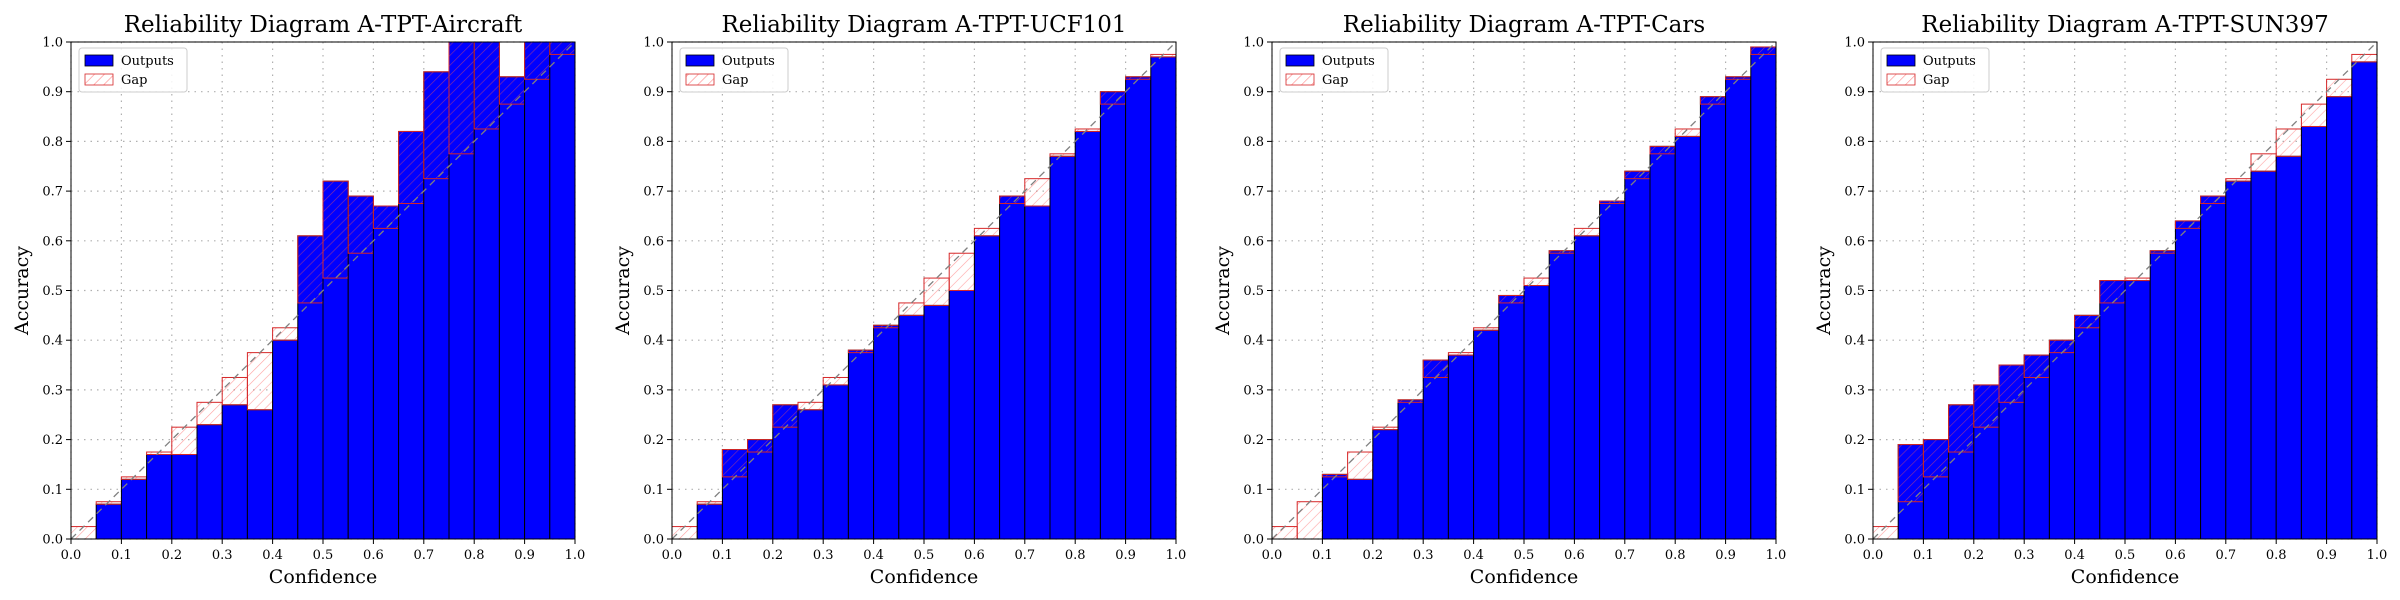 The width and height of the screenshot is (2400, 600). I want to click on y-tick-label: 0.9, so click(1854, 92).